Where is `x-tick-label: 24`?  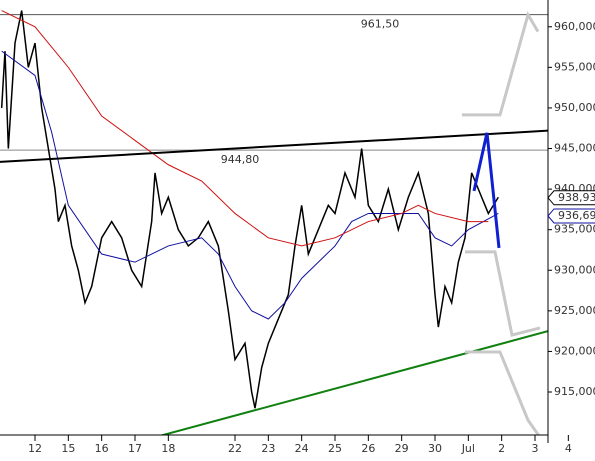 x-tick-label: 24 is located at coordinates (302, 448).